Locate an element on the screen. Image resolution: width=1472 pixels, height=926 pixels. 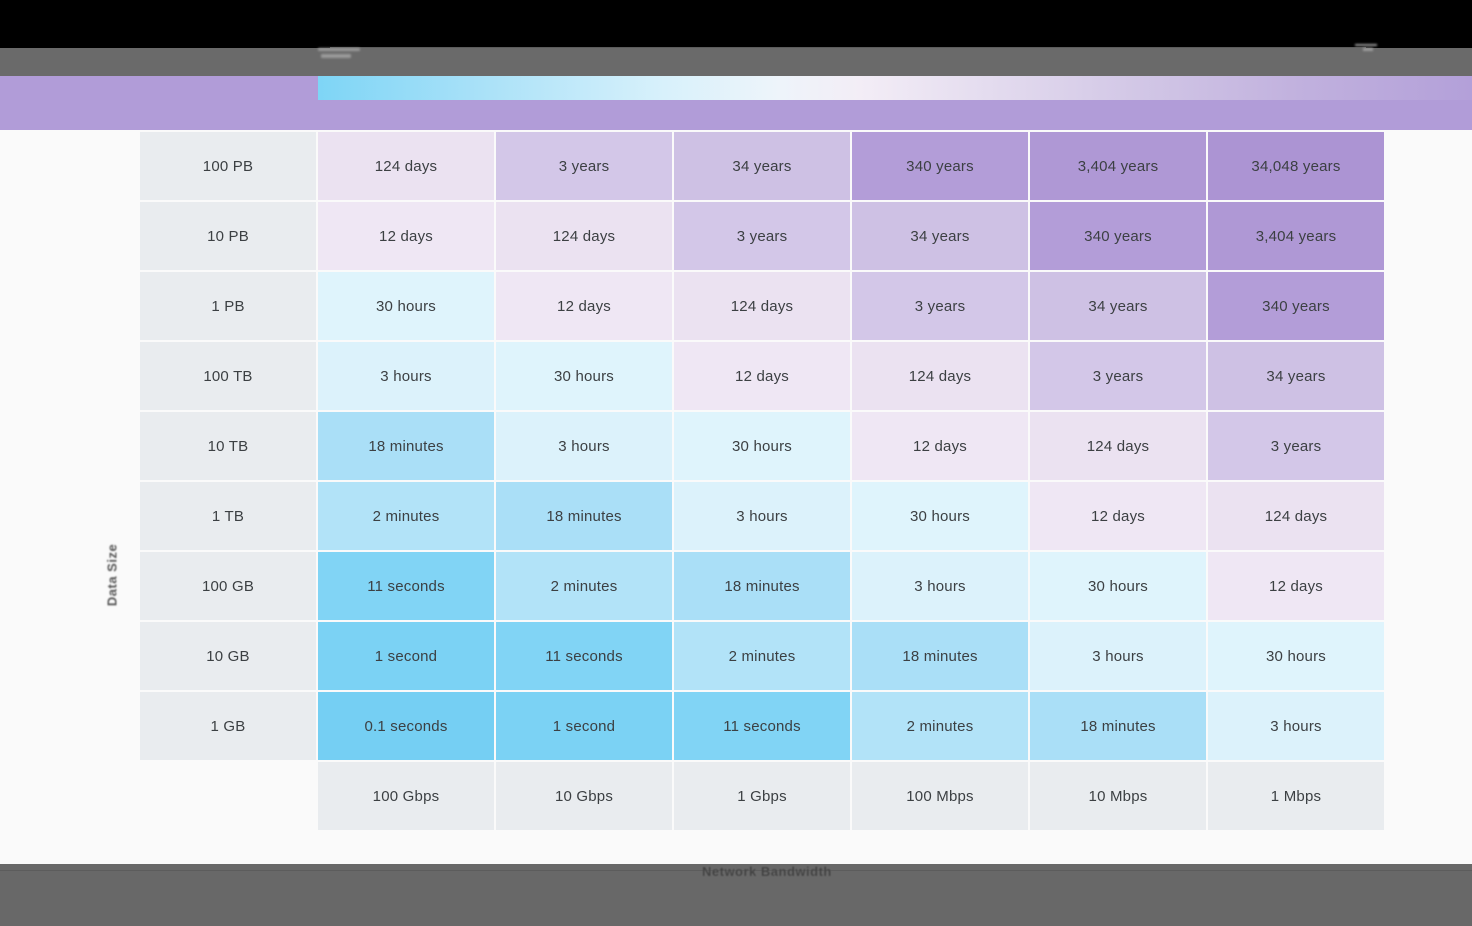
col-label: 100 Mbps is located at coordinates (940, 796).